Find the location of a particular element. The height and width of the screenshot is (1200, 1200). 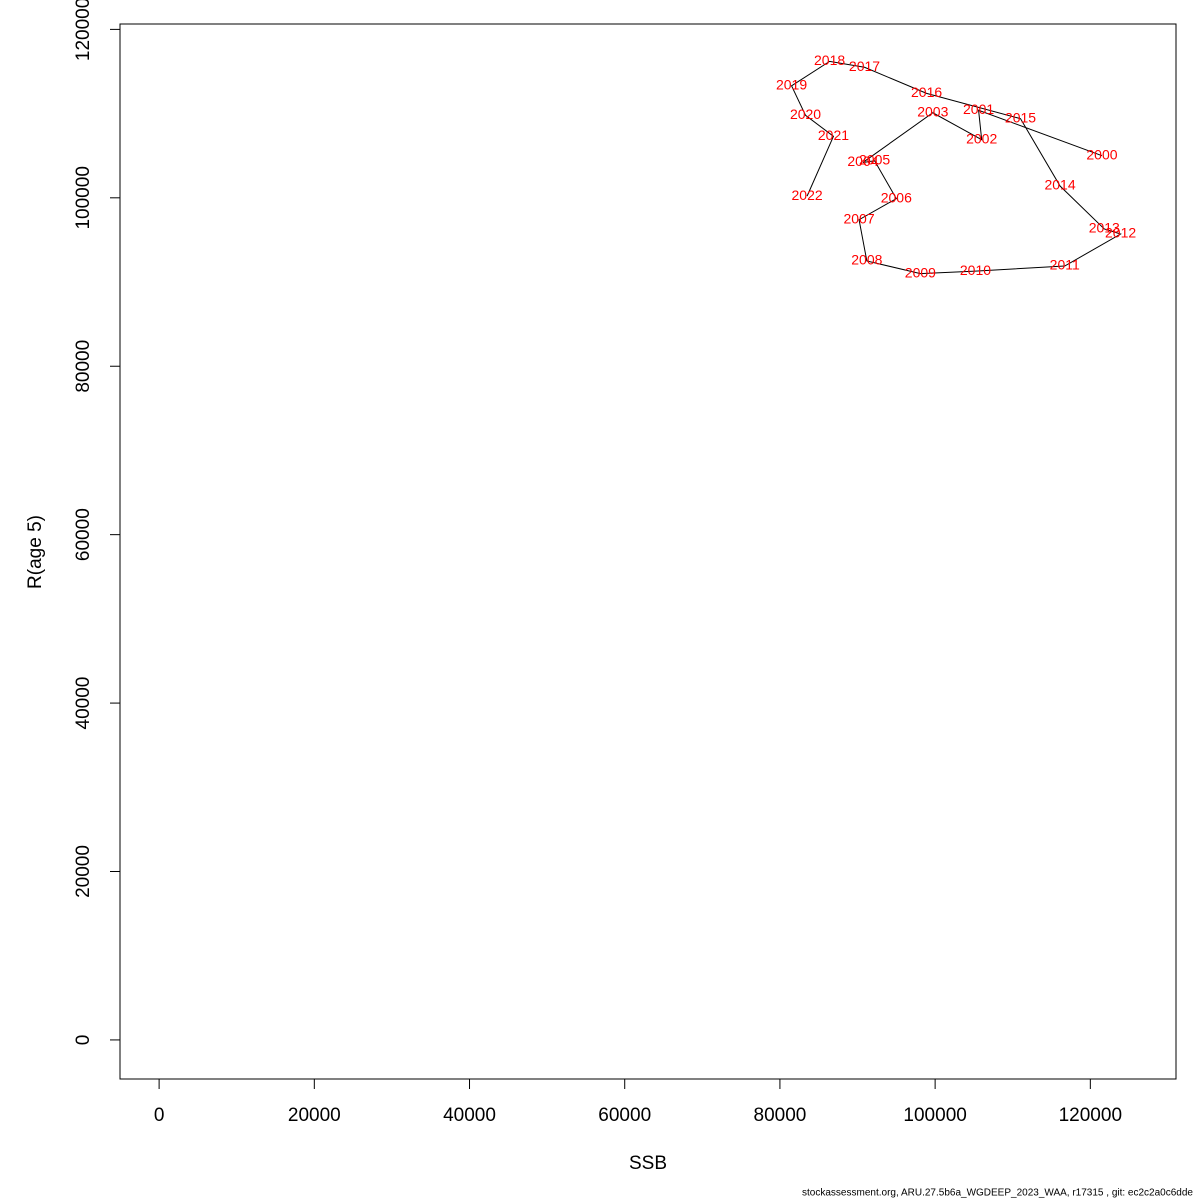

x-tick-label: 60000 is located at coordinates (624, 1115).